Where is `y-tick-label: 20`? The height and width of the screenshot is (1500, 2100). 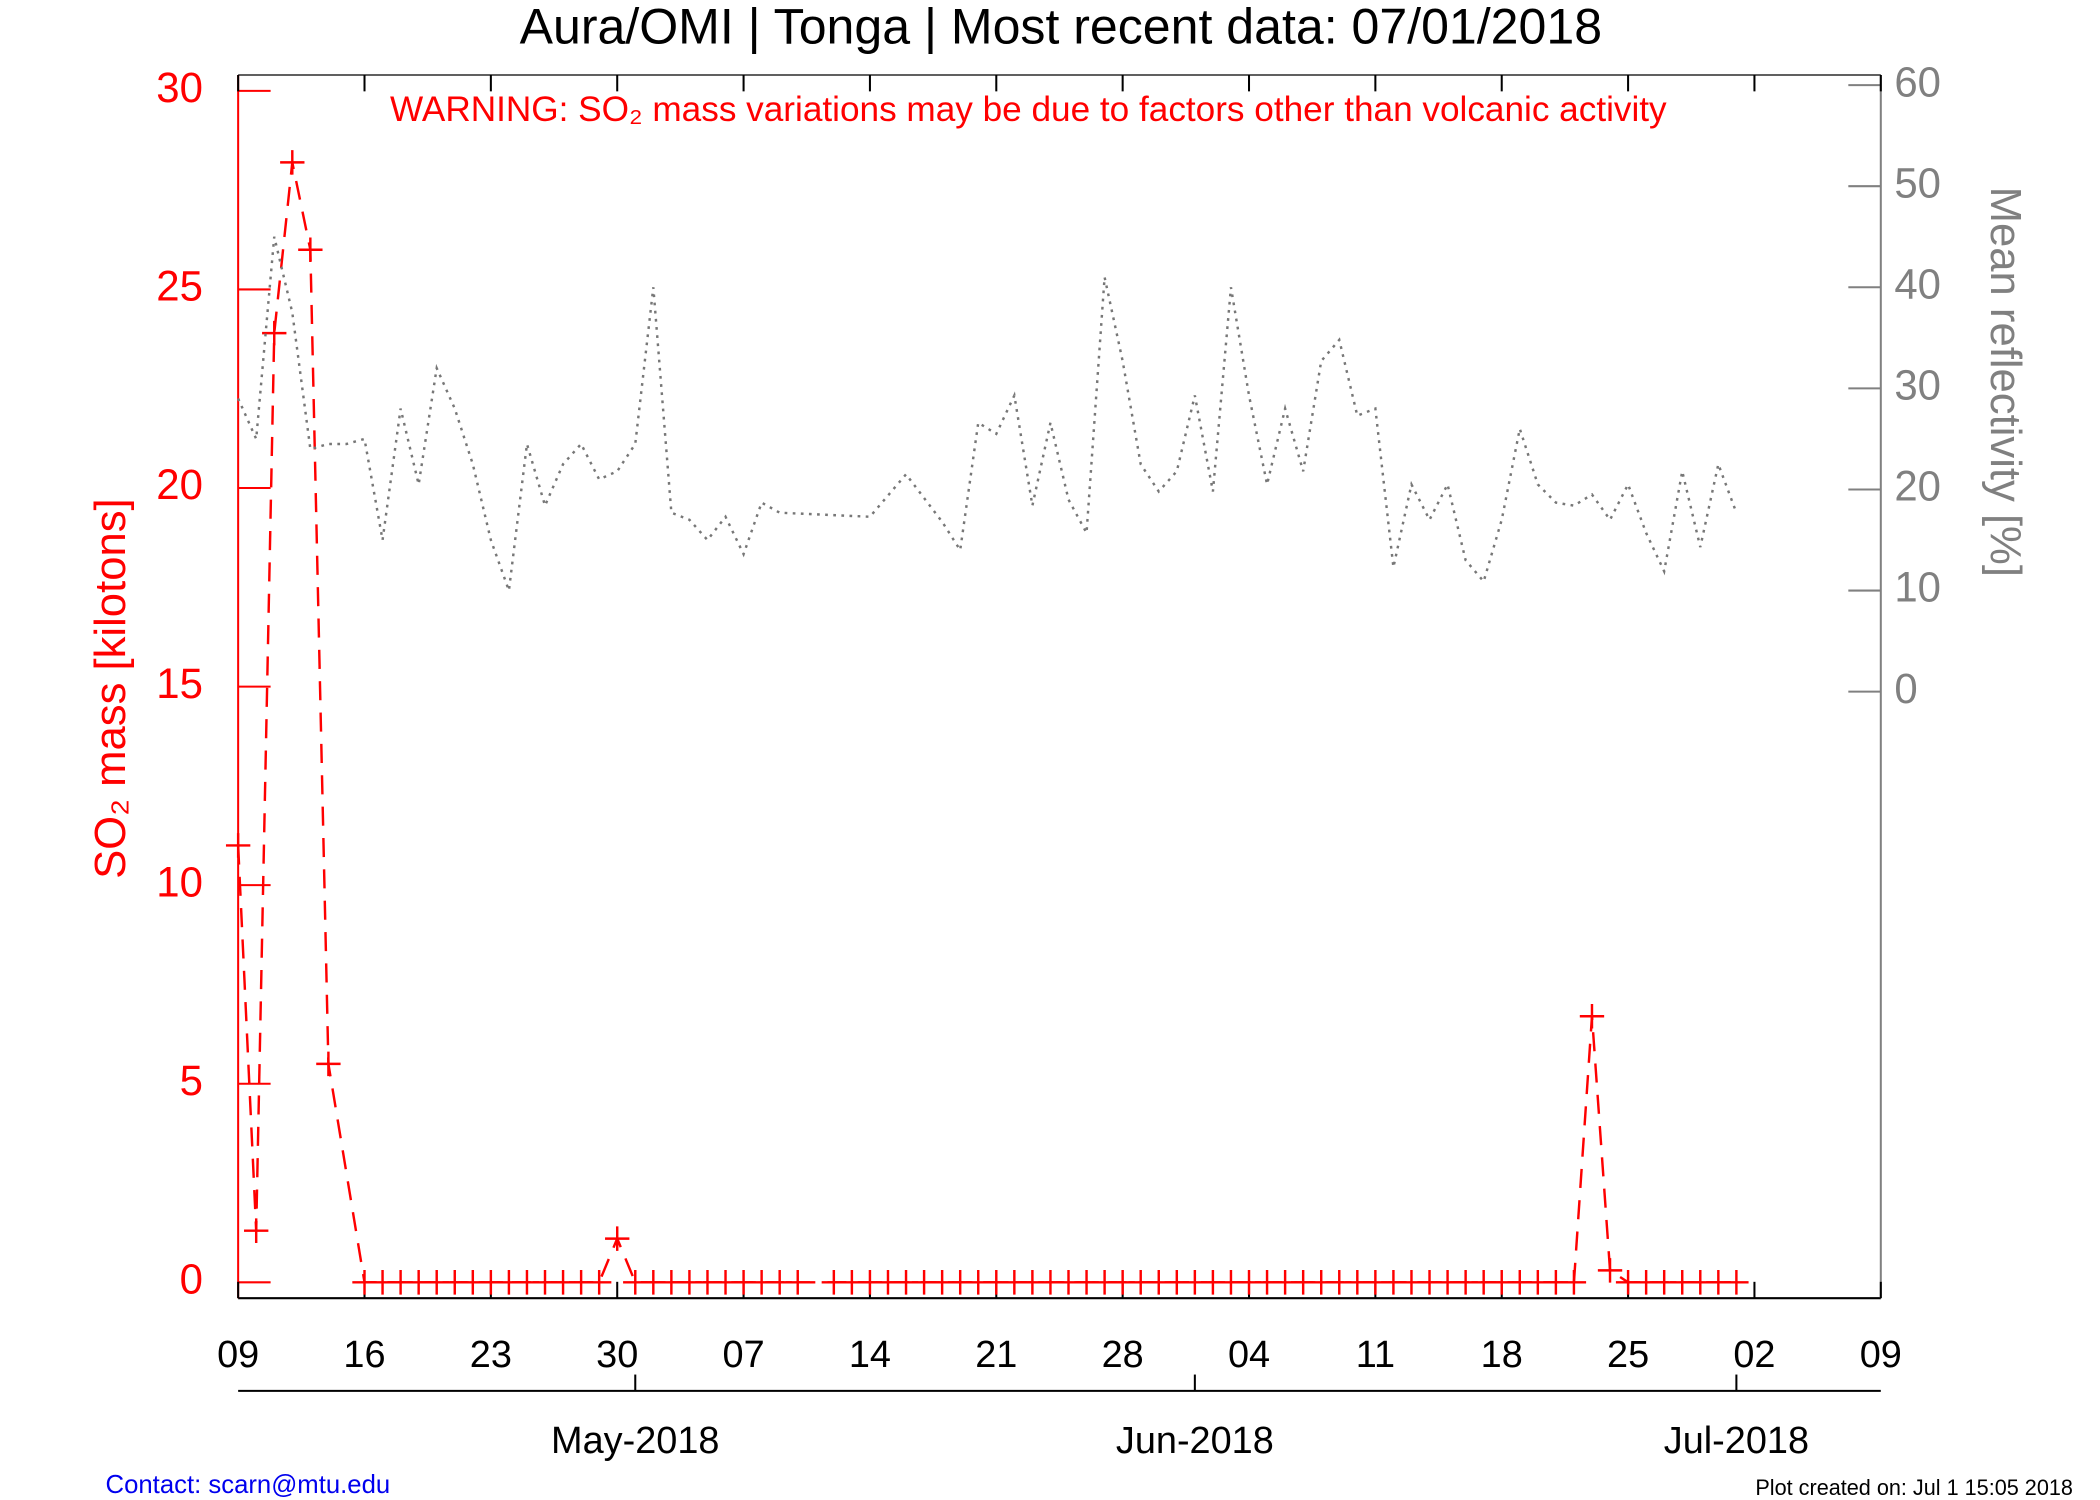 y-tick-label: 20 is located at coordinates (179, 484).